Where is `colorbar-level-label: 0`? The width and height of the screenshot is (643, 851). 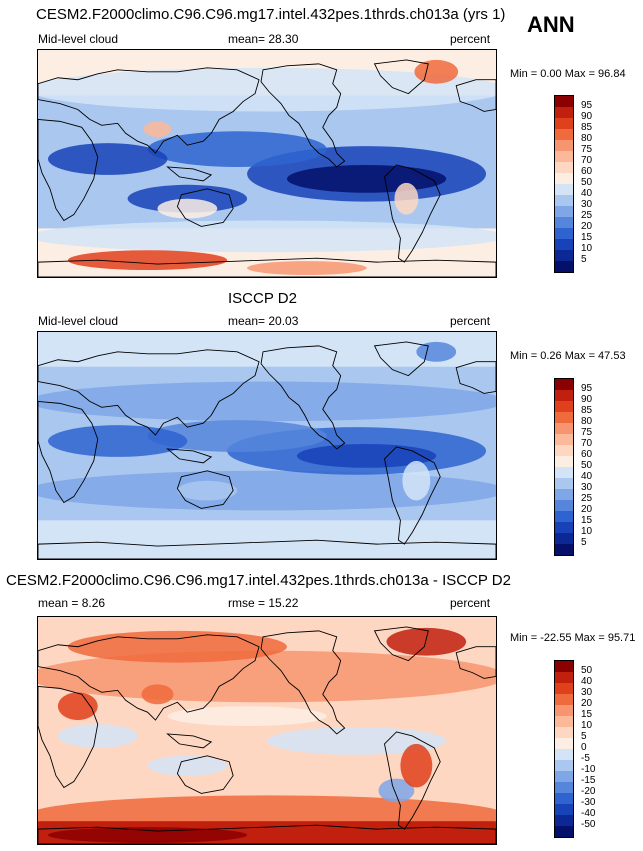
colorbar-level-label: 0 is located at coordinates (584, 747).